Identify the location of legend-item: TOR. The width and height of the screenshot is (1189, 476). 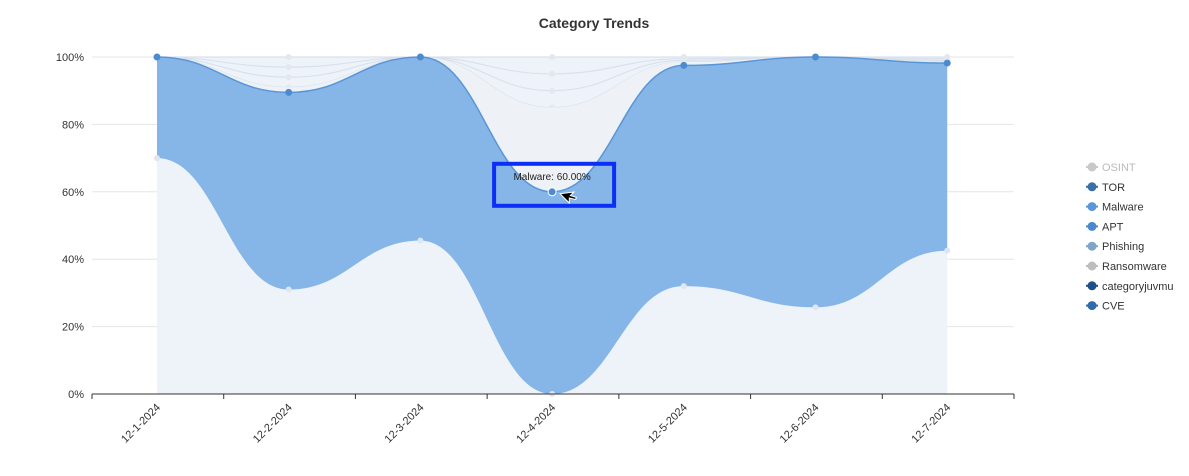
(1105, 188).